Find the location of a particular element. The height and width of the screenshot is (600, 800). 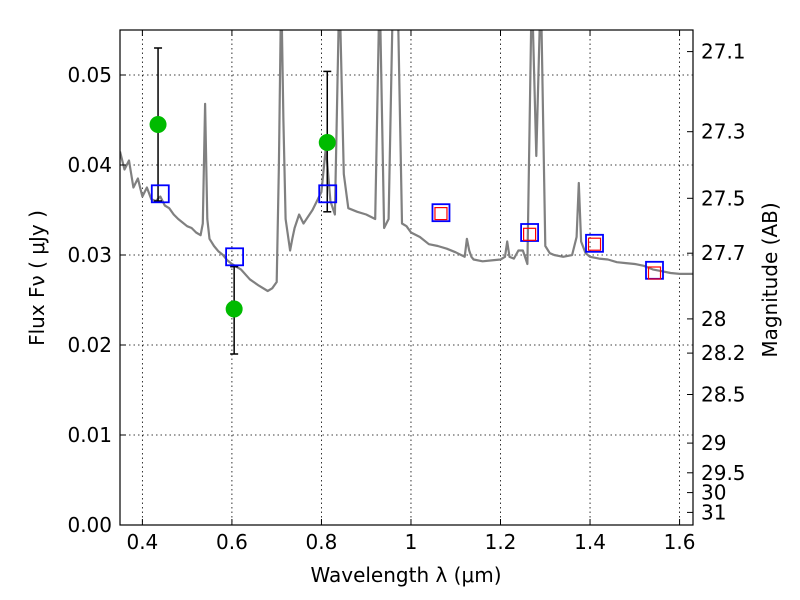

right-tick-label: 27.7 is located at coordinates (723, 253).